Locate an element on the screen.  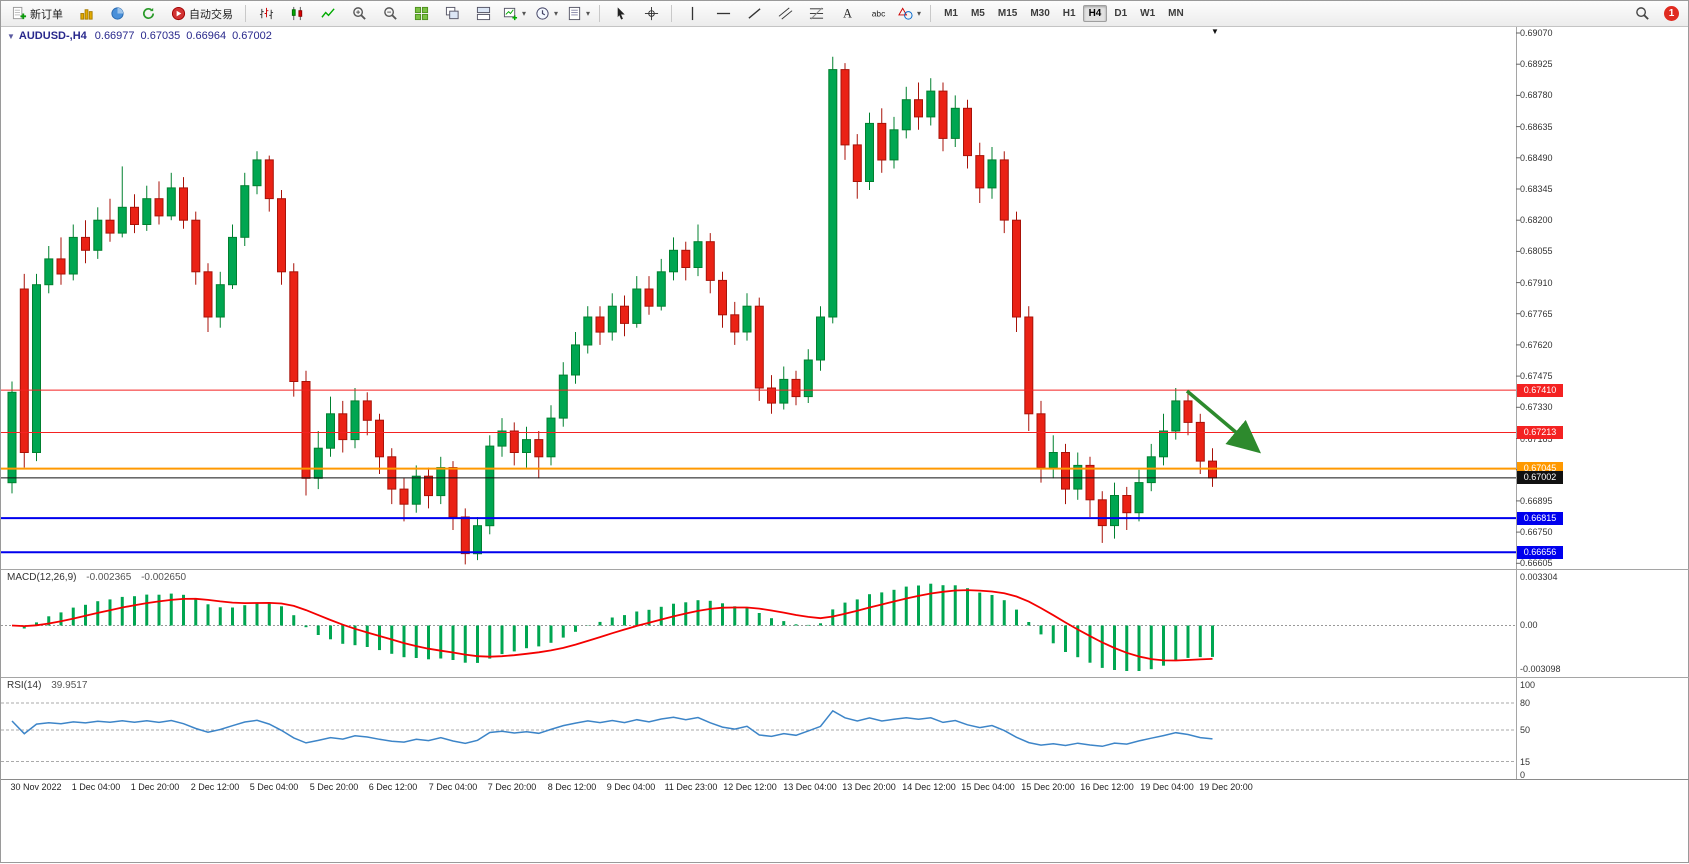
horizontal-line-button is located at coordinates (723, 13).